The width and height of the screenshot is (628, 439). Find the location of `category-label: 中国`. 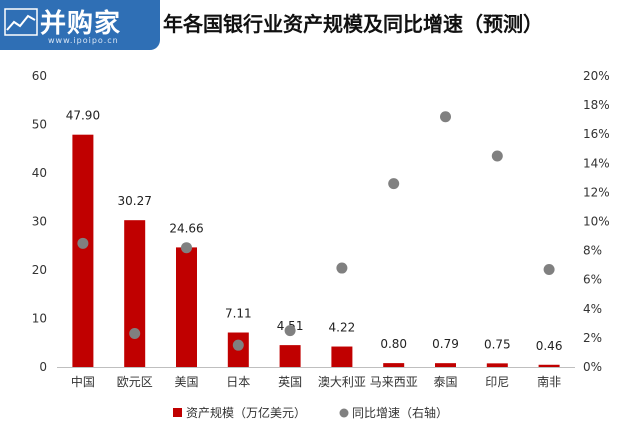

category-label: 中国 is located at coordinates (83, 381).